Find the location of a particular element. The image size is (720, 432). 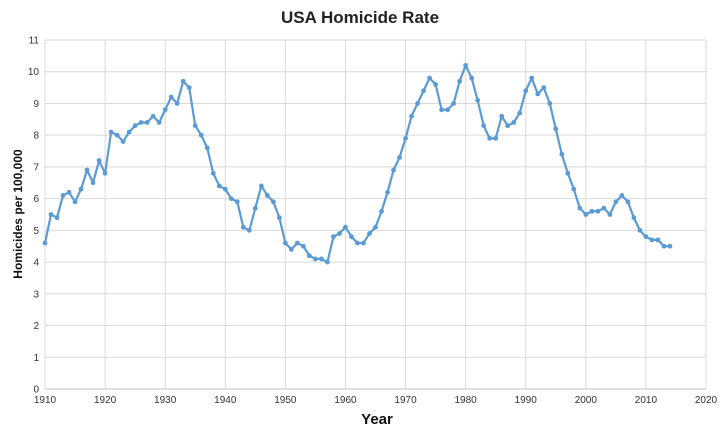

x-tick-label: 2020 is located at coordinates (706, 400).